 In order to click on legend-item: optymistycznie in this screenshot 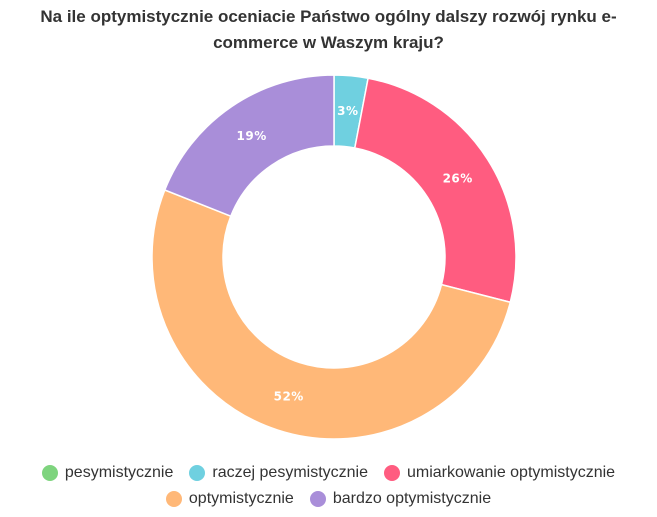, I will do `click(229, 499)`.